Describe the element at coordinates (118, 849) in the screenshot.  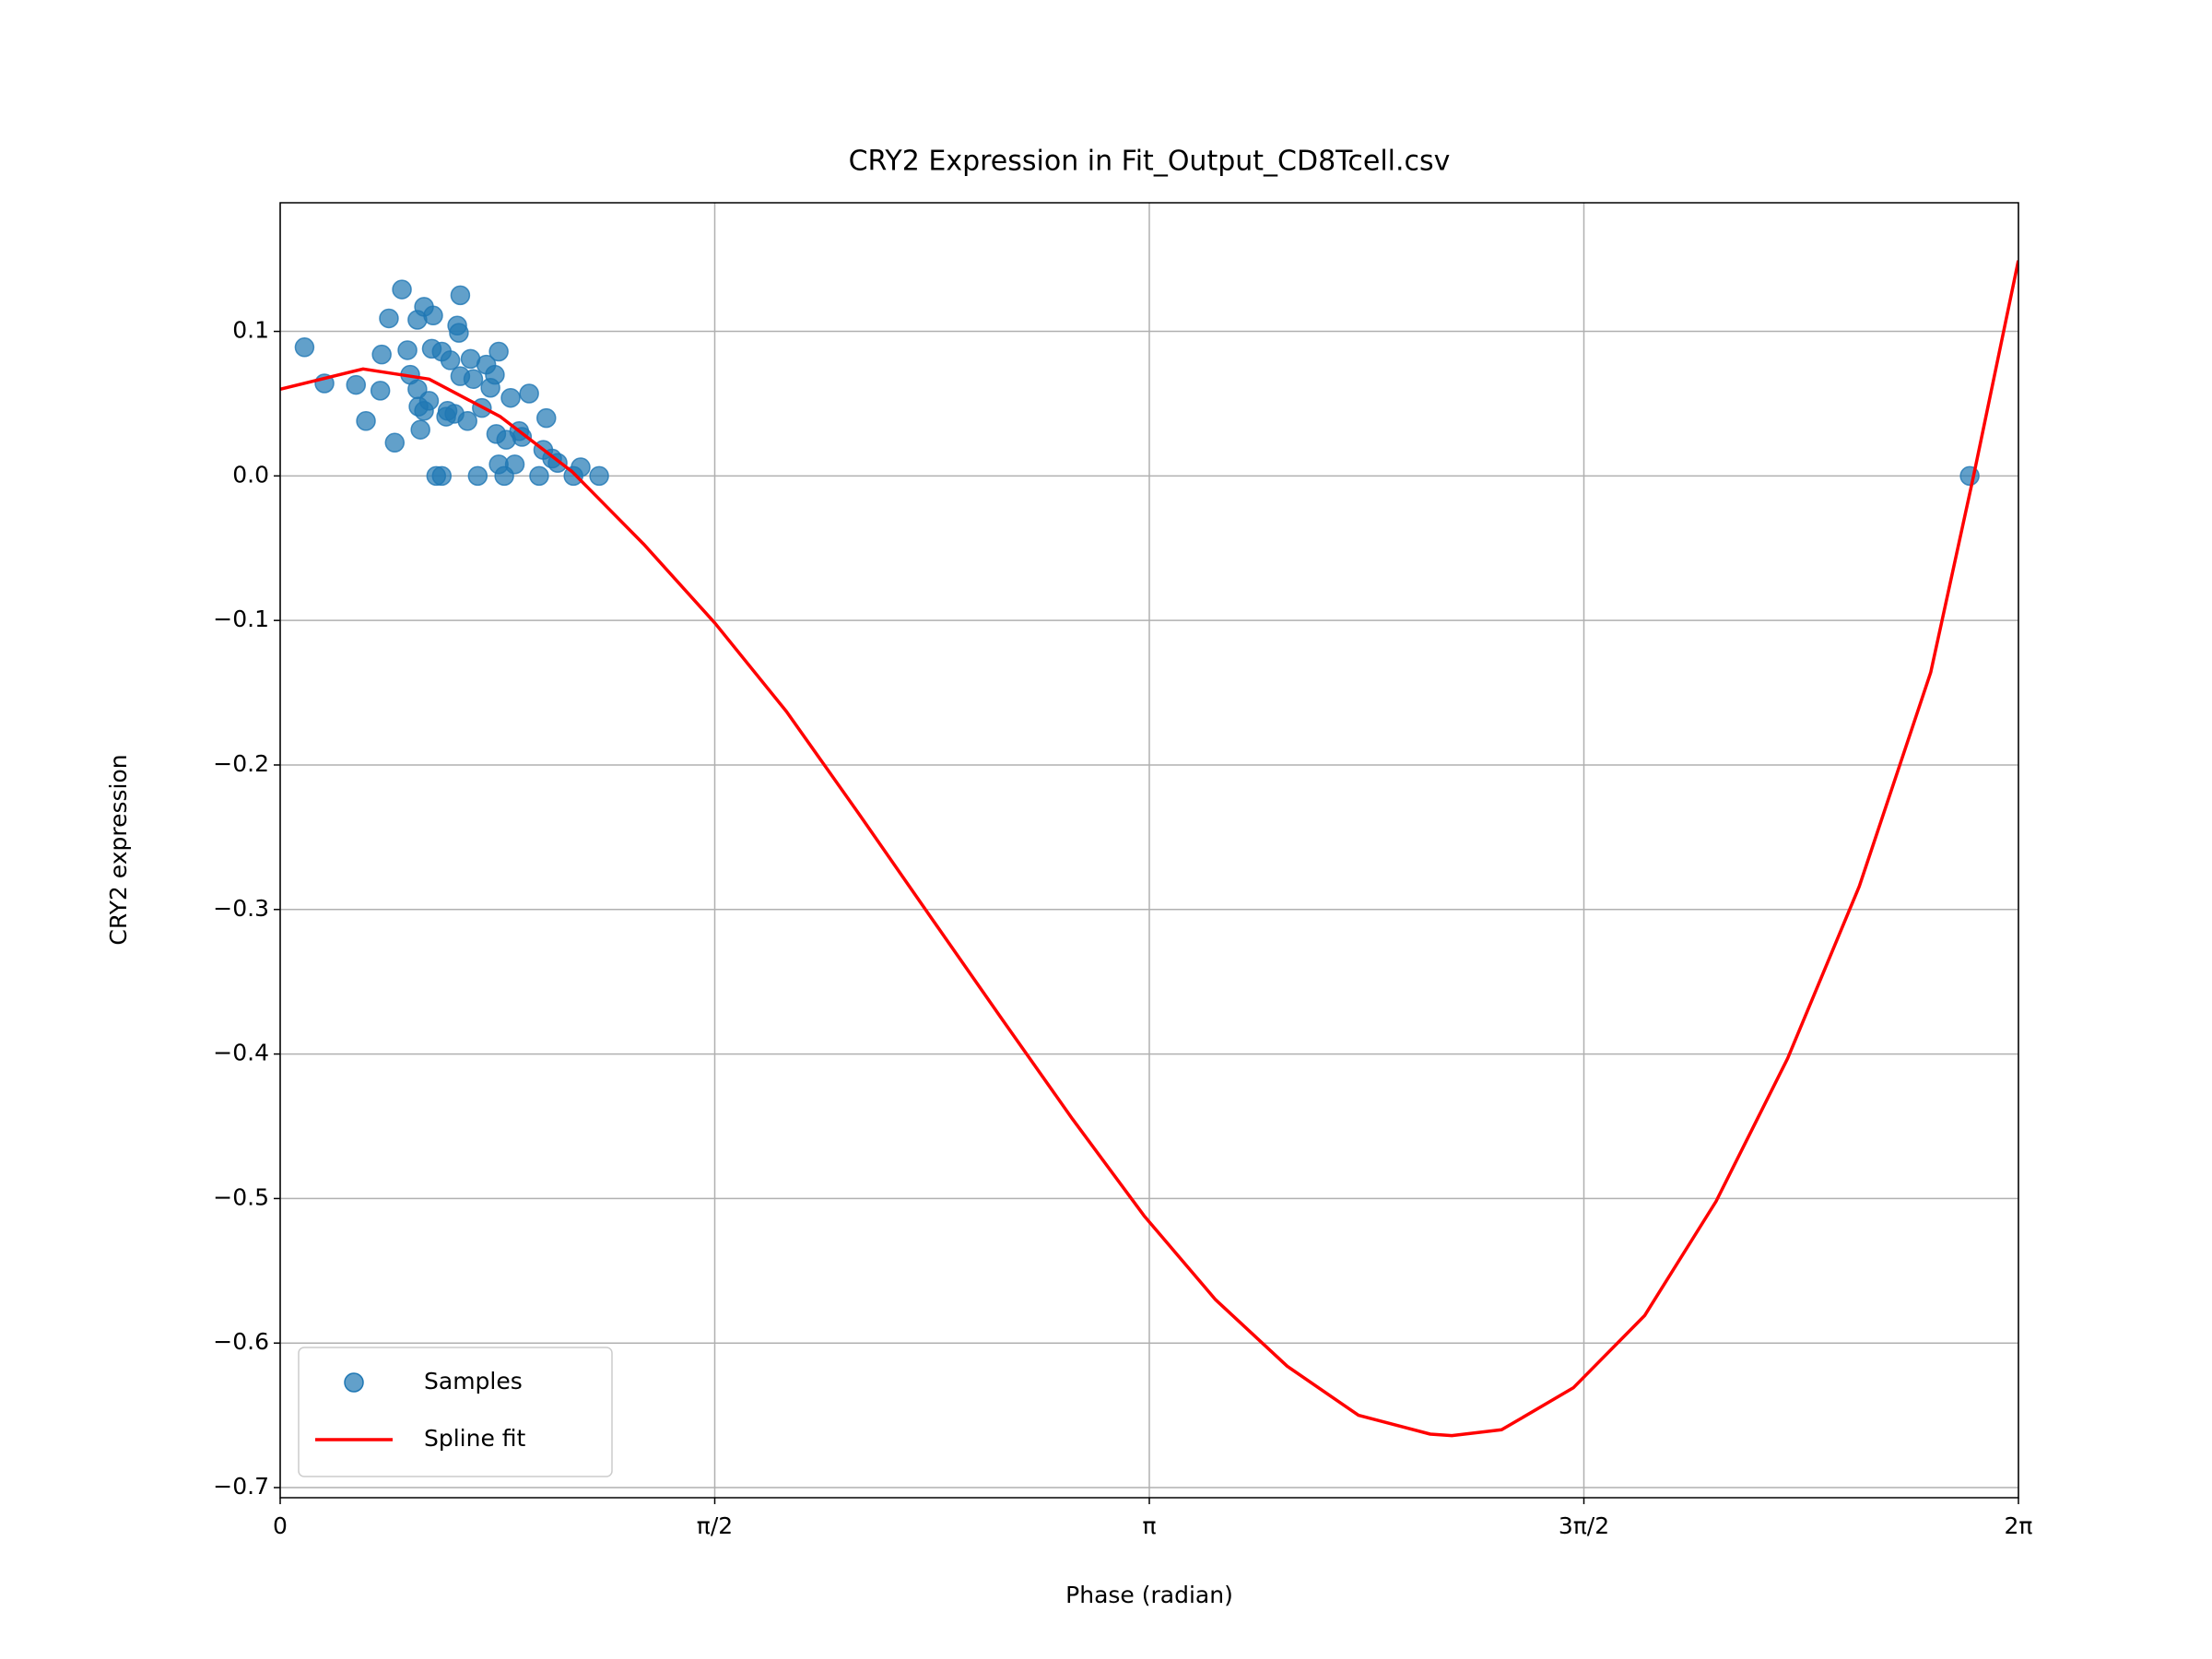
I see `y-axis-label: CRY2 expression` at that location.